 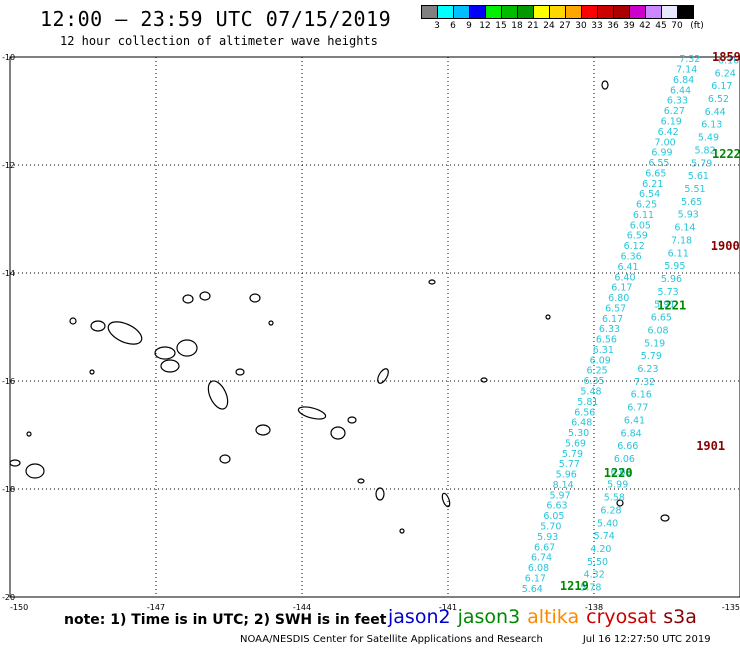 I want to click on satellite-name: s3a, so click(x=680, y=617).